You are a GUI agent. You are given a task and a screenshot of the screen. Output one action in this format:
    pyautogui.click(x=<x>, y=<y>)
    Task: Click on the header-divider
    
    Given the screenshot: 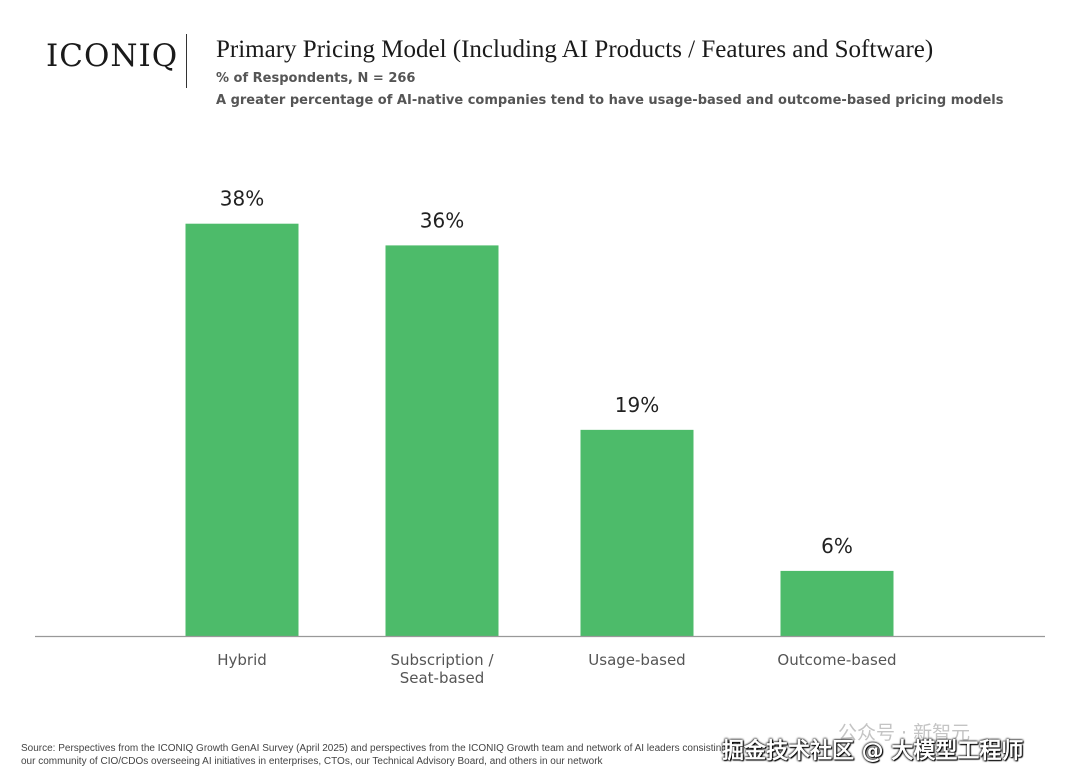 What is the action you would take?
    pyautogui.click(x=186, y=61)
    